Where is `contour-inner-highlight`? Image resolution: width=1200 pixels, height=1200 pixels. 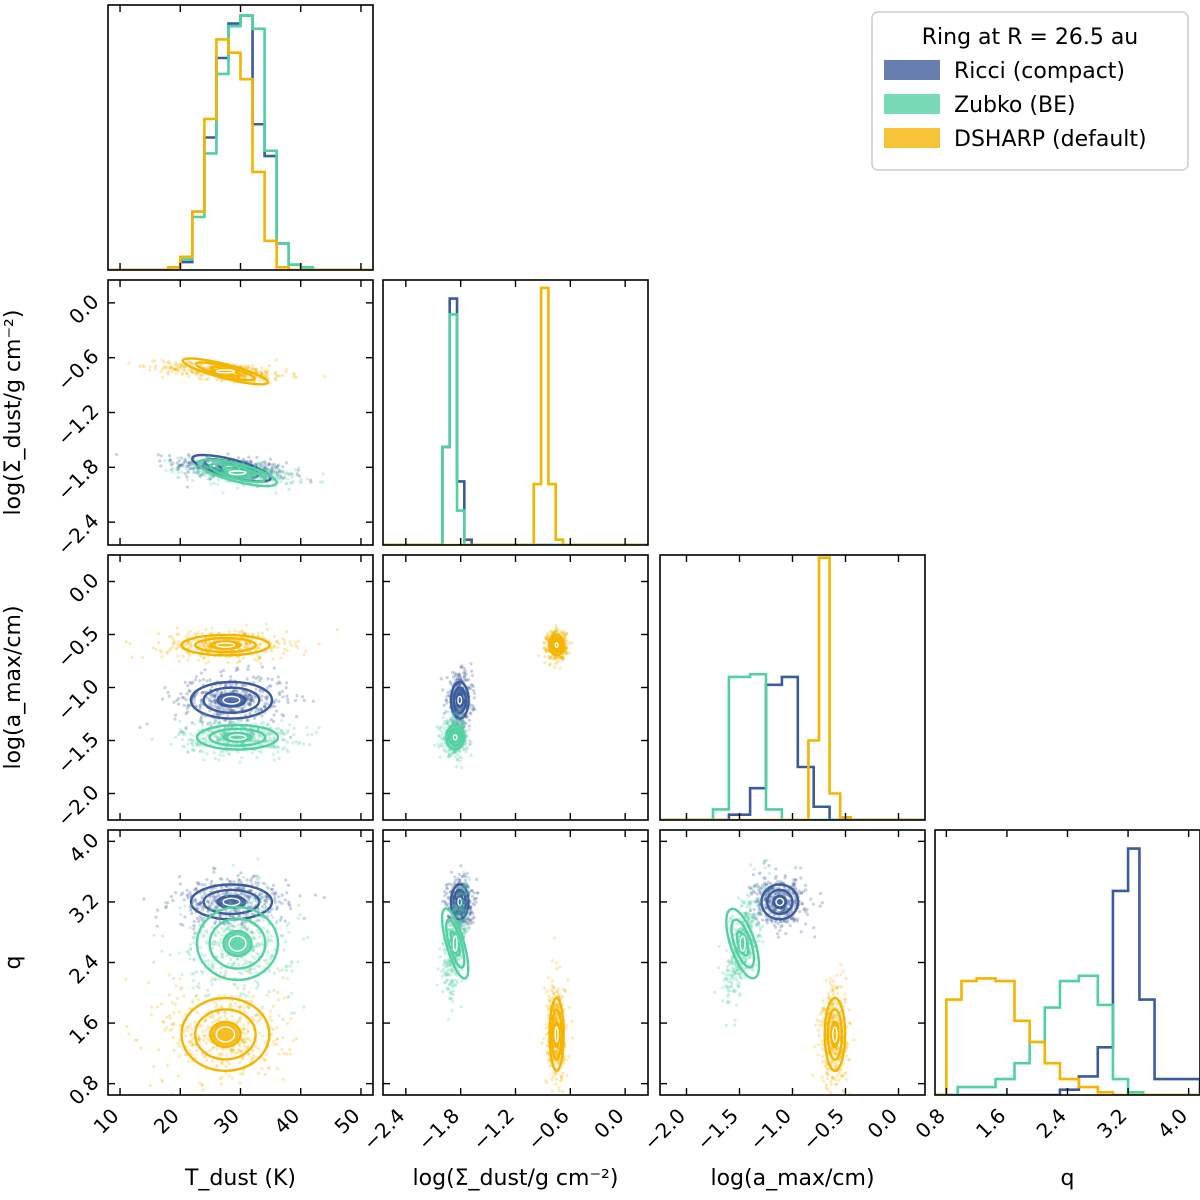 contour-inner-highlight is located at coordinates (231, 902).